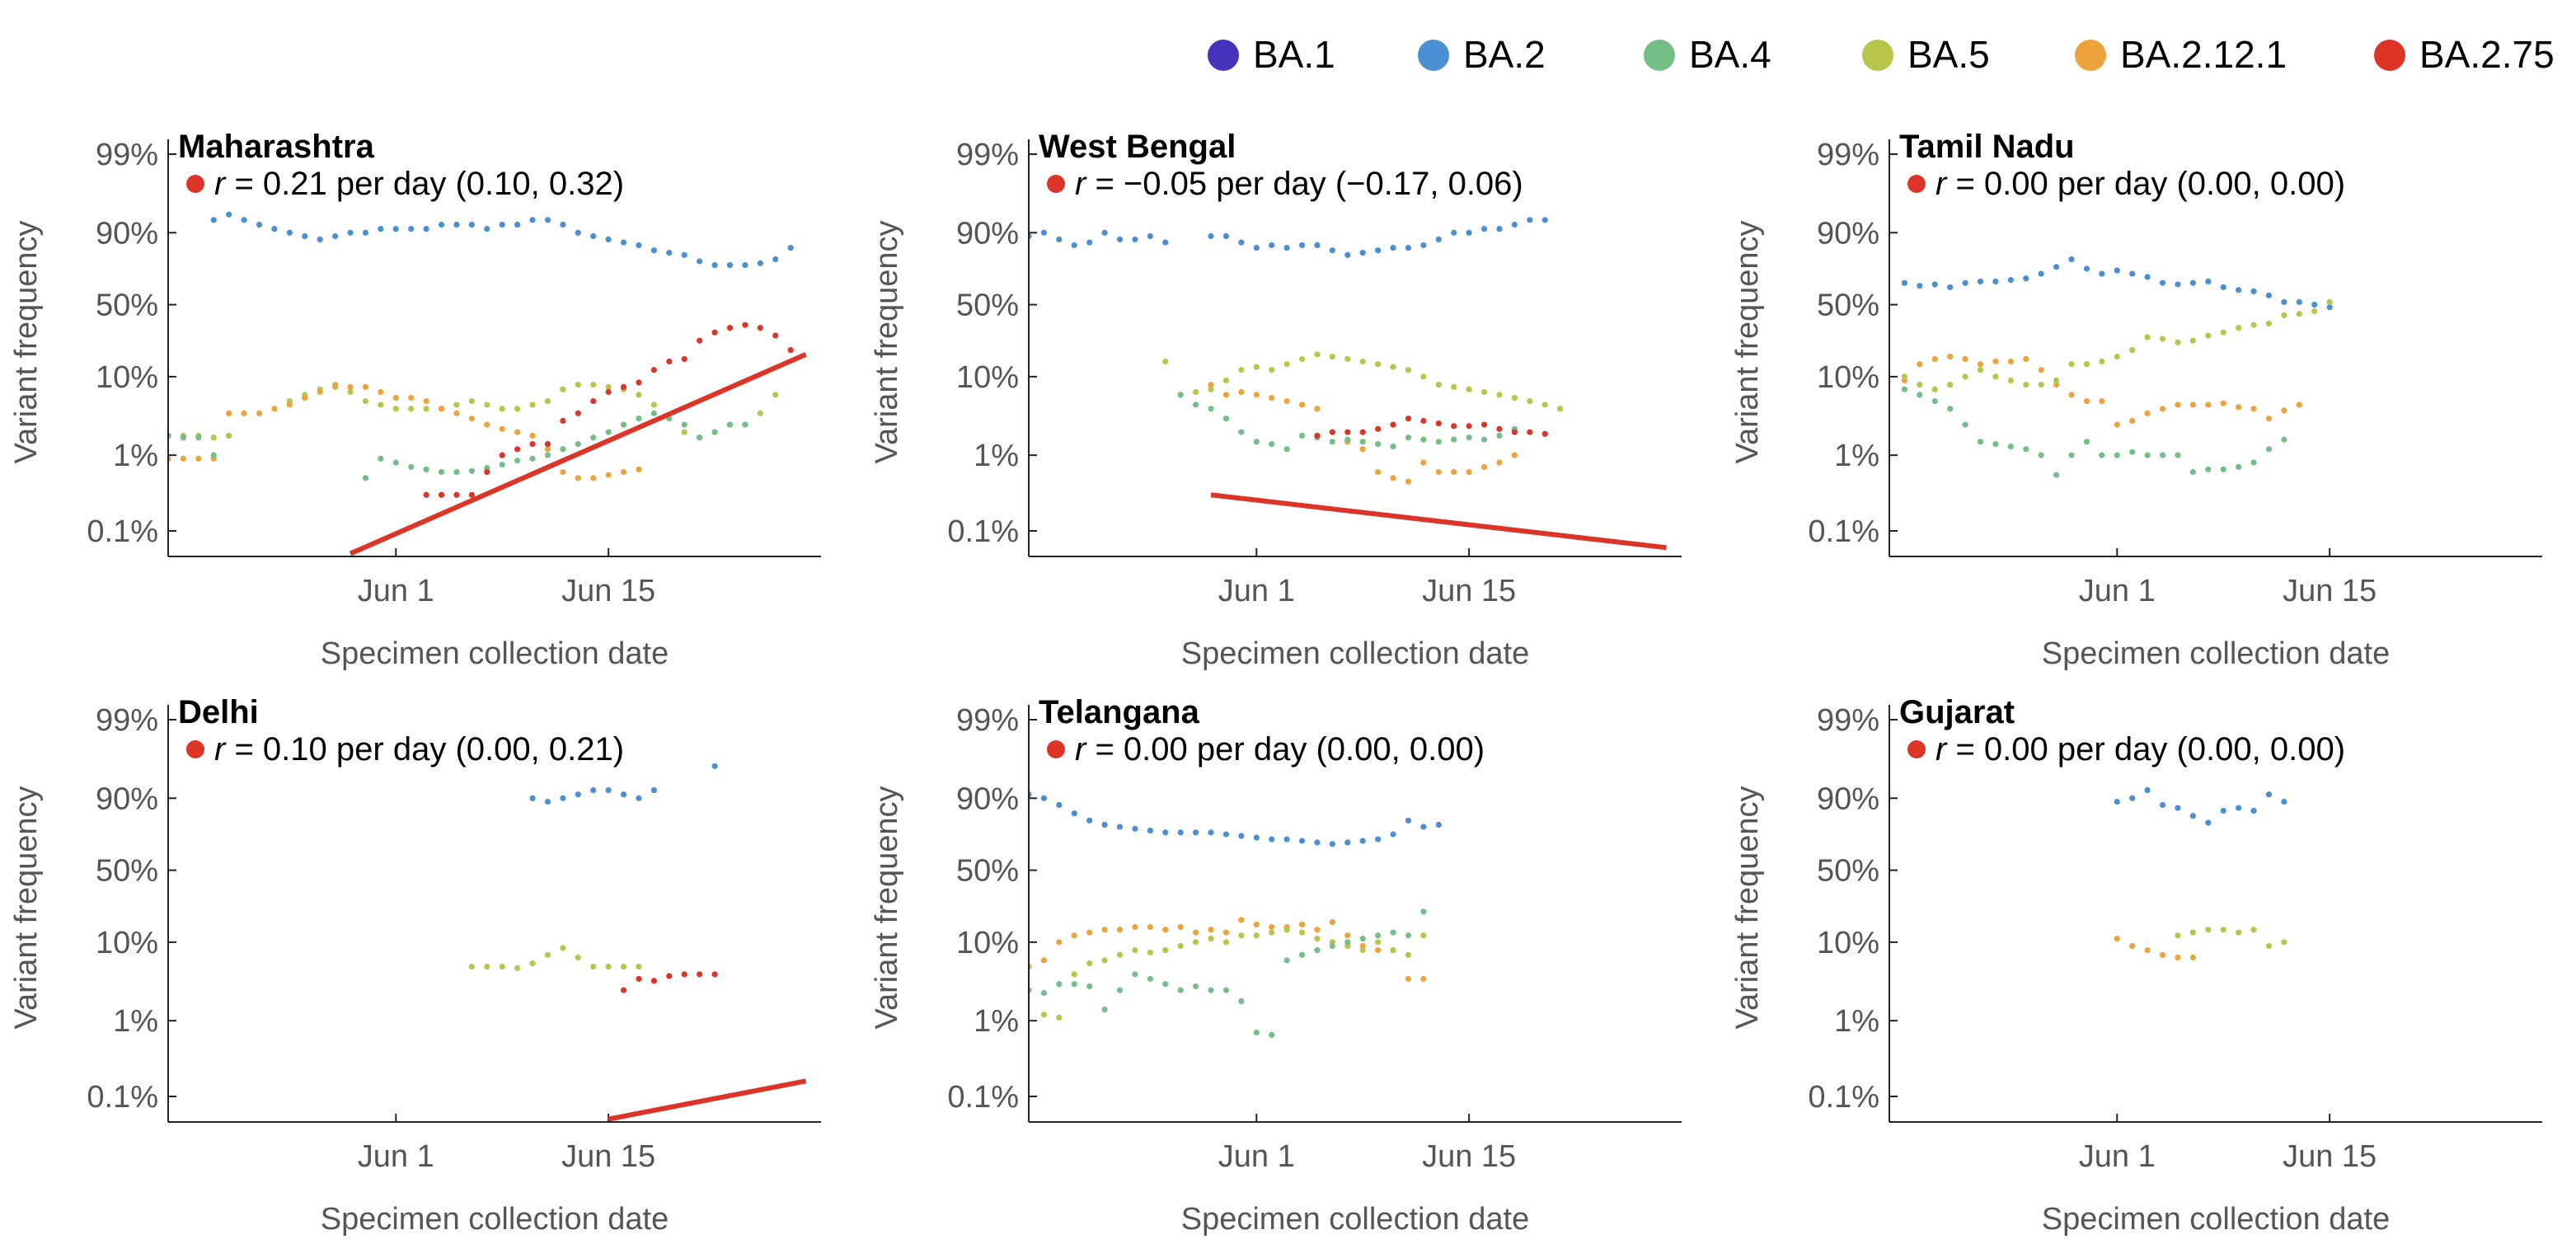 This screenshot has width=2576, height=1244. What do you see at coordinates (578, 454) in the screenshot?
I see `growth-trend-line` at bounding box center [578, 454].